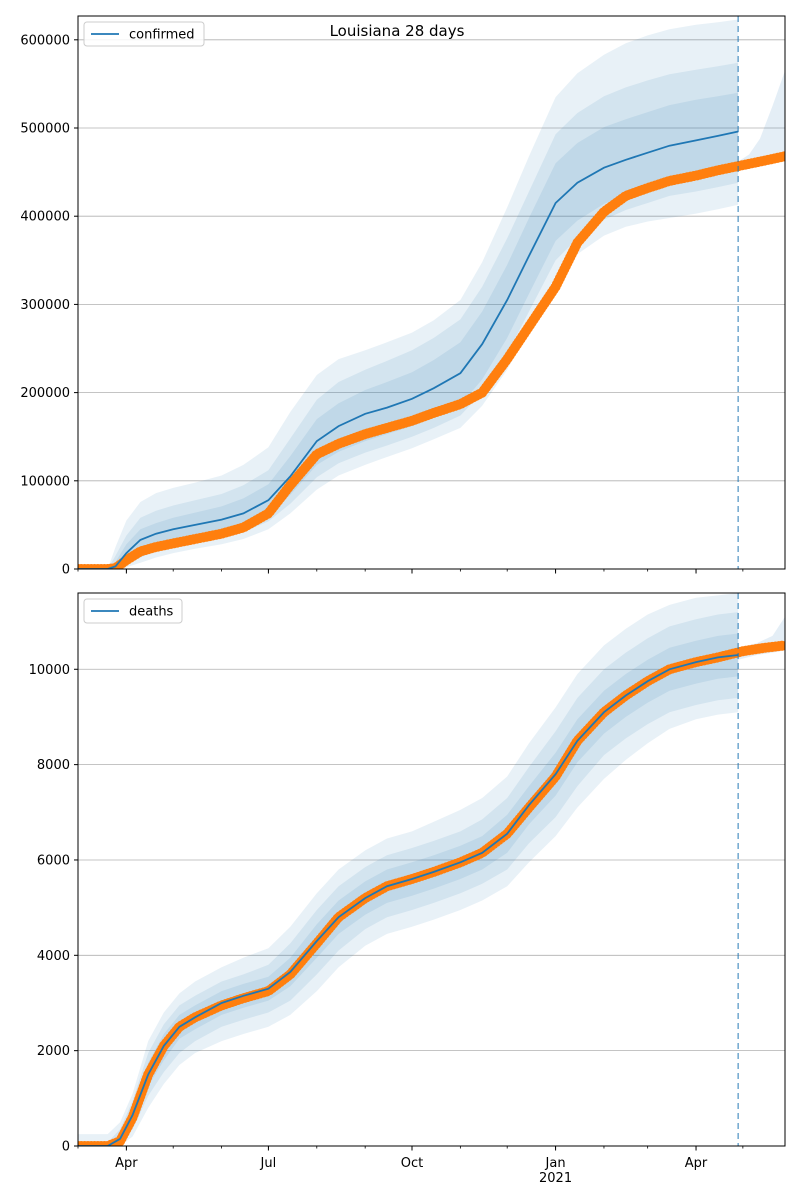 This screenshot has height=1200, width=800. Describe the element at coordinates (761, 120) in the screenshot. I see `extension-band` at that location.